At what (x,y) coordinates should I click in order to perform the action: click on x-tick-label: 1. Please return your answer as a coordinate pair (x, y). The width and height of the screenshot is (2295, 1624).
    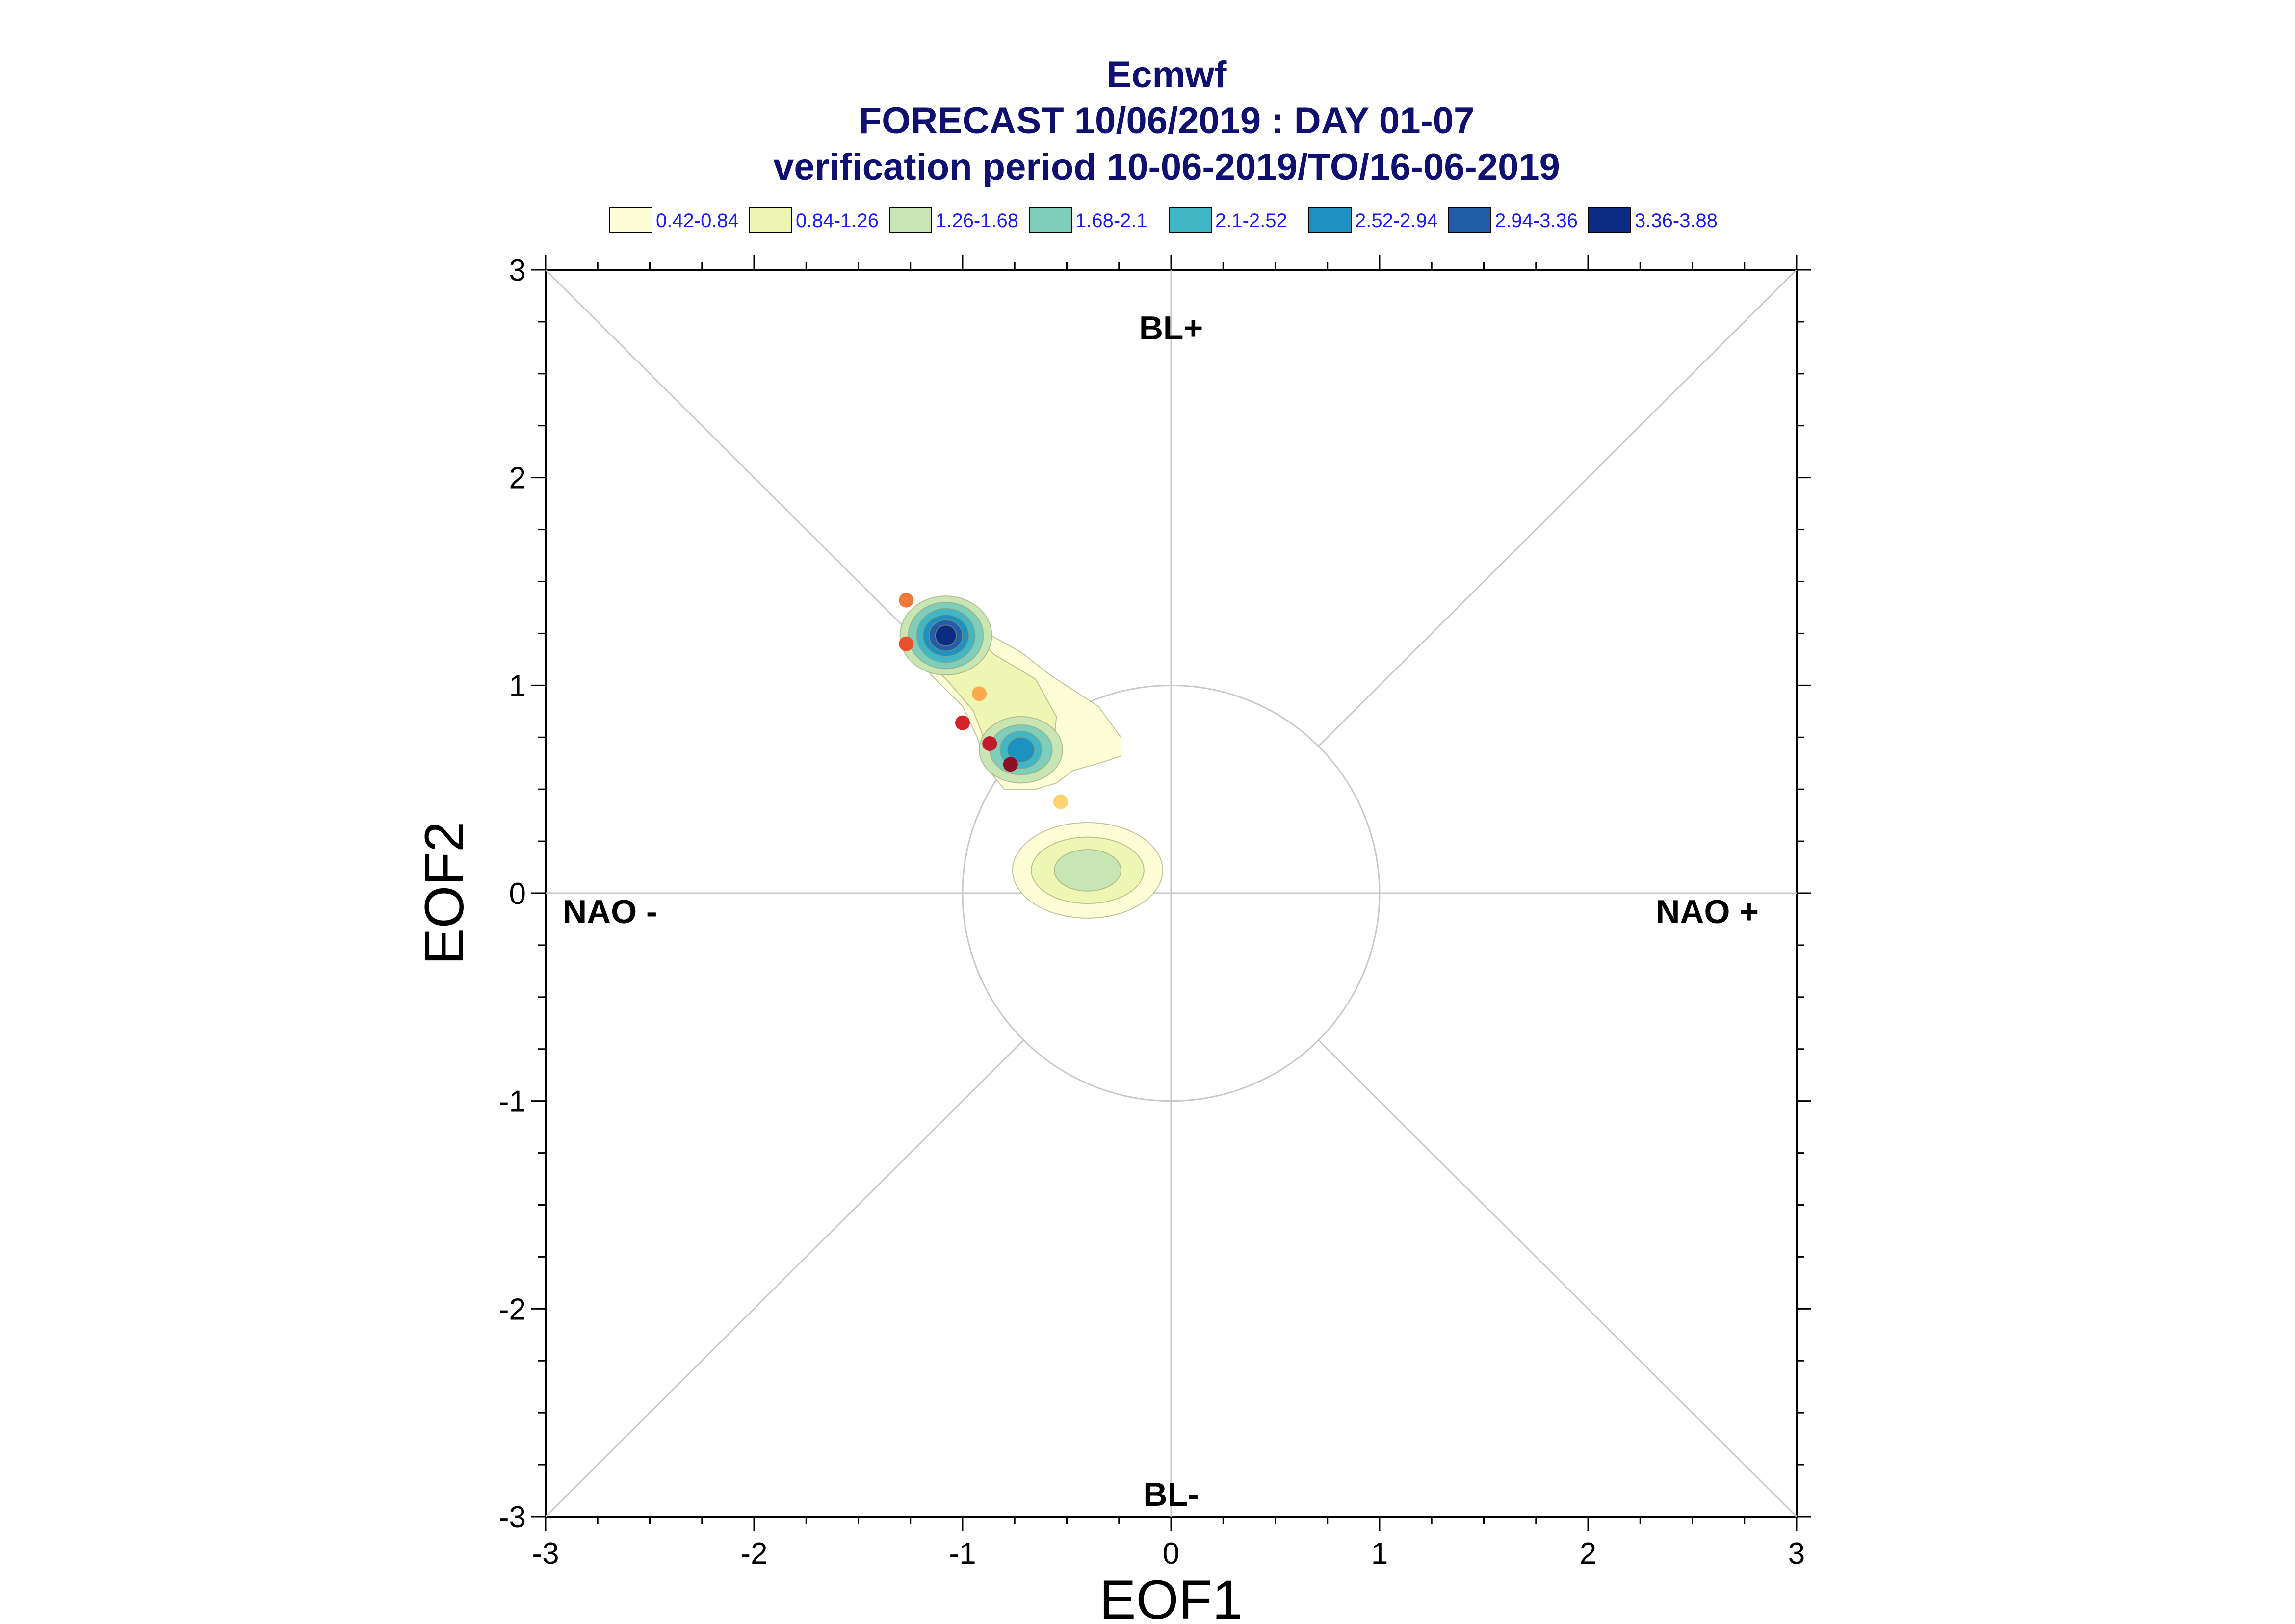
    Looking at the image, I should click on (1379, 1554).